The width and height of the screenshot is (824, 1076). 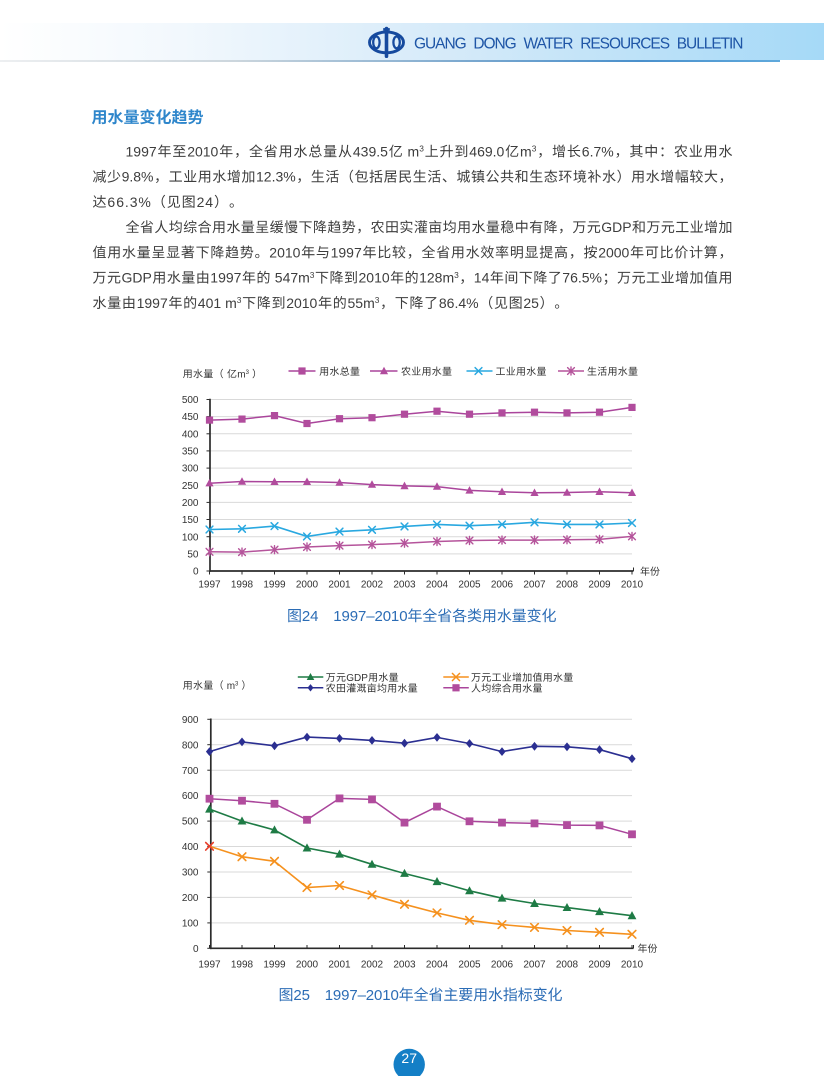 What do you see at coordinates (190, 452) in the screenshot?
I see `svg-text: 350` at bounding box center [190, 452].